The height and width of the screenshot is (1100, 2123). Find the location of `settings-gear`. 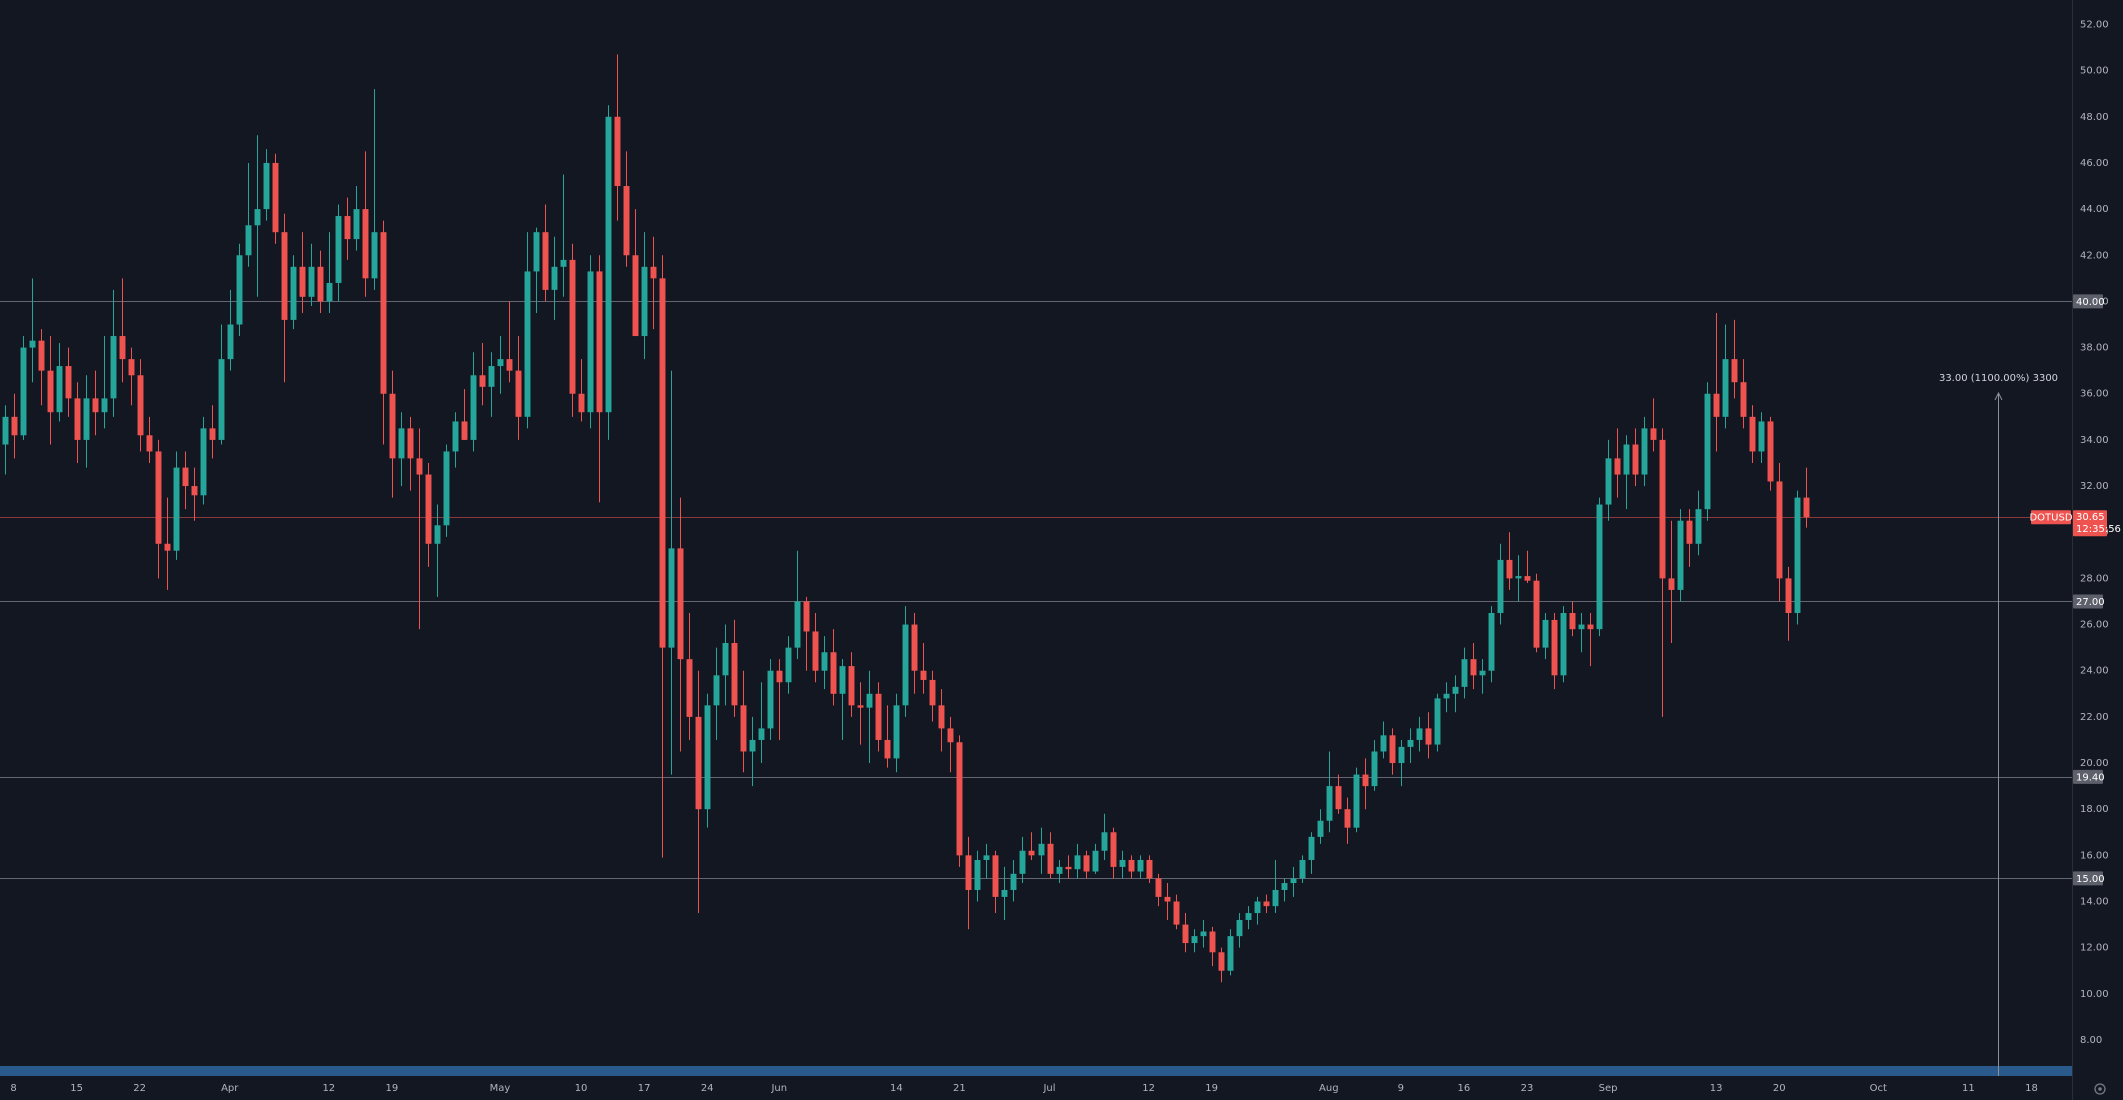

settings-gear is located at coordinates (2100, 1089).